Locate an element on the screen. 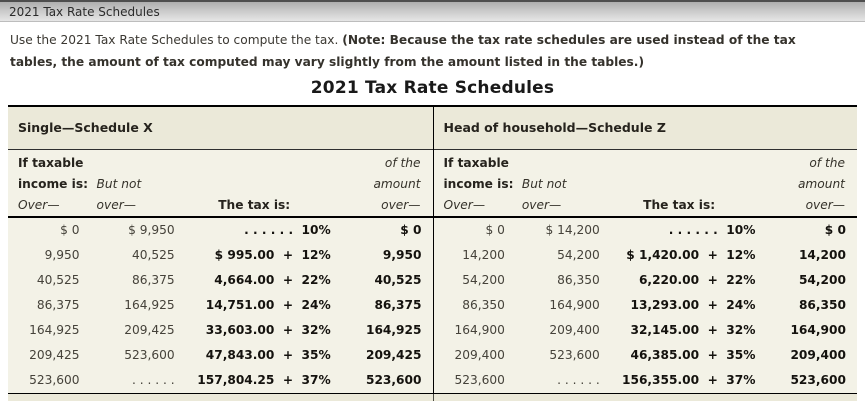 The width and height of the screenshot is (865, 401). cell-of-amount-over: 209,425 is located at coordinates (393, 355).